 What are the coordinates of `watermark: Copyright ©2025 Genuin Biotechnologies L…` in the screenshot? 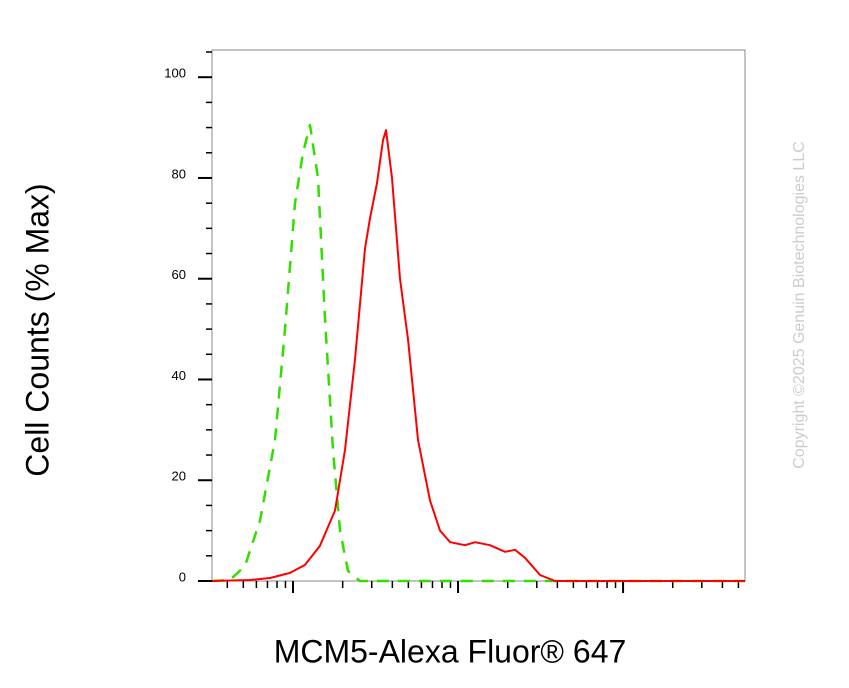 It's located at (799, 305).